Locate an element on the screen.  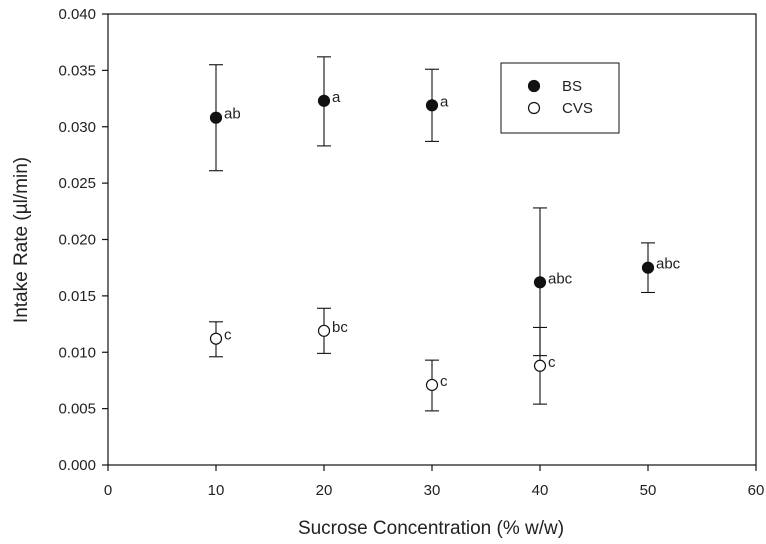
x-tick-label: 30 is located at coordinates (432, 490).